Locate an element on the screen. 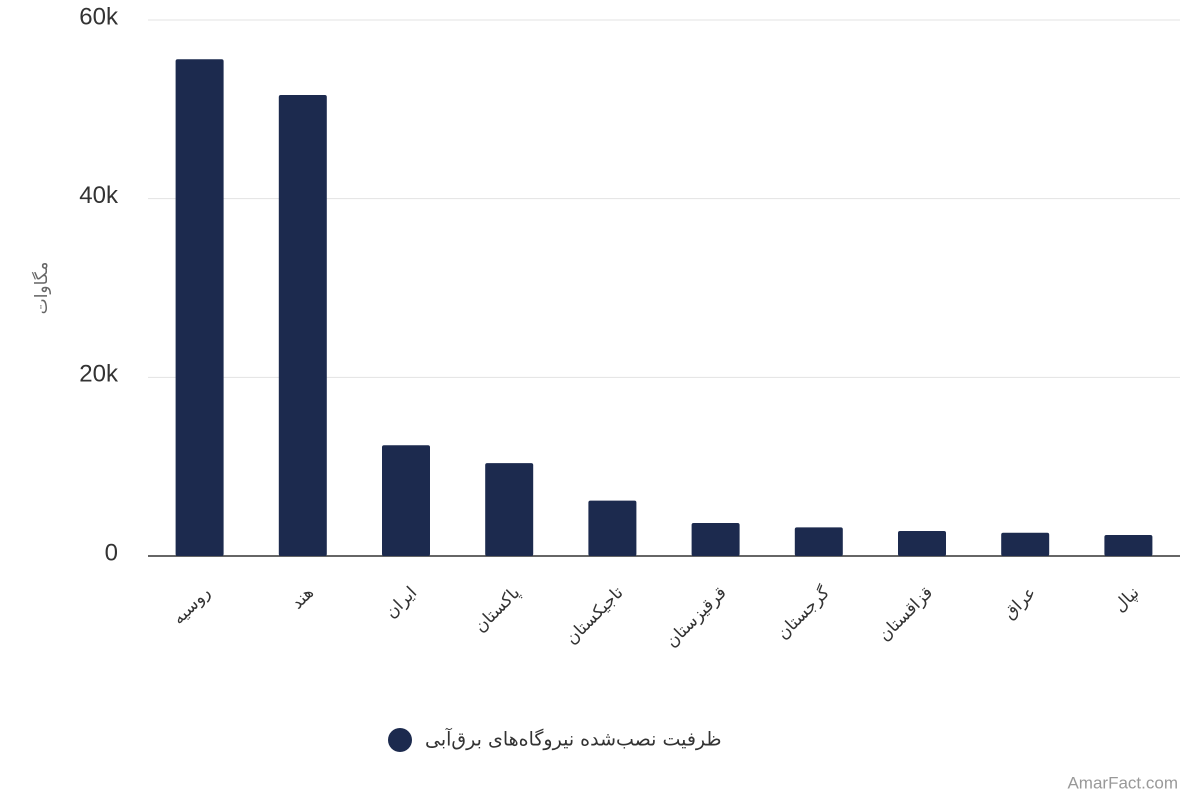  y-tick-label: 20k is located at coordinates (99, 374).